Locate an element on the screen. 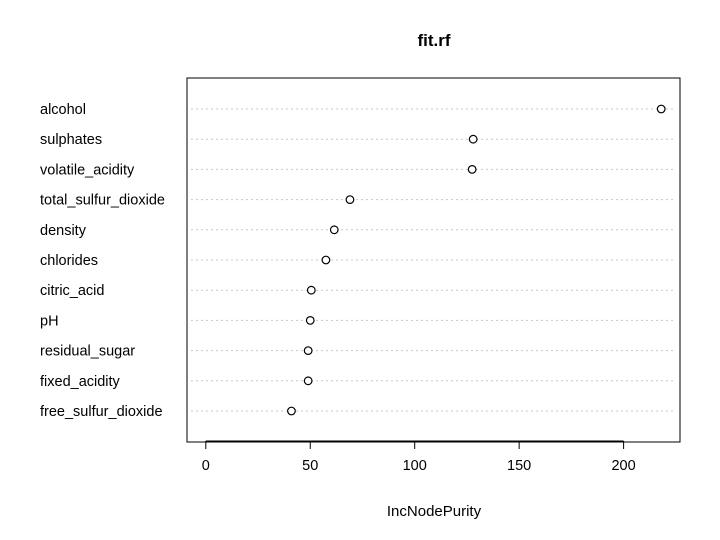 The image size is (720, 540). category-label: volatile_acidity is located at coordinates (87, 170).